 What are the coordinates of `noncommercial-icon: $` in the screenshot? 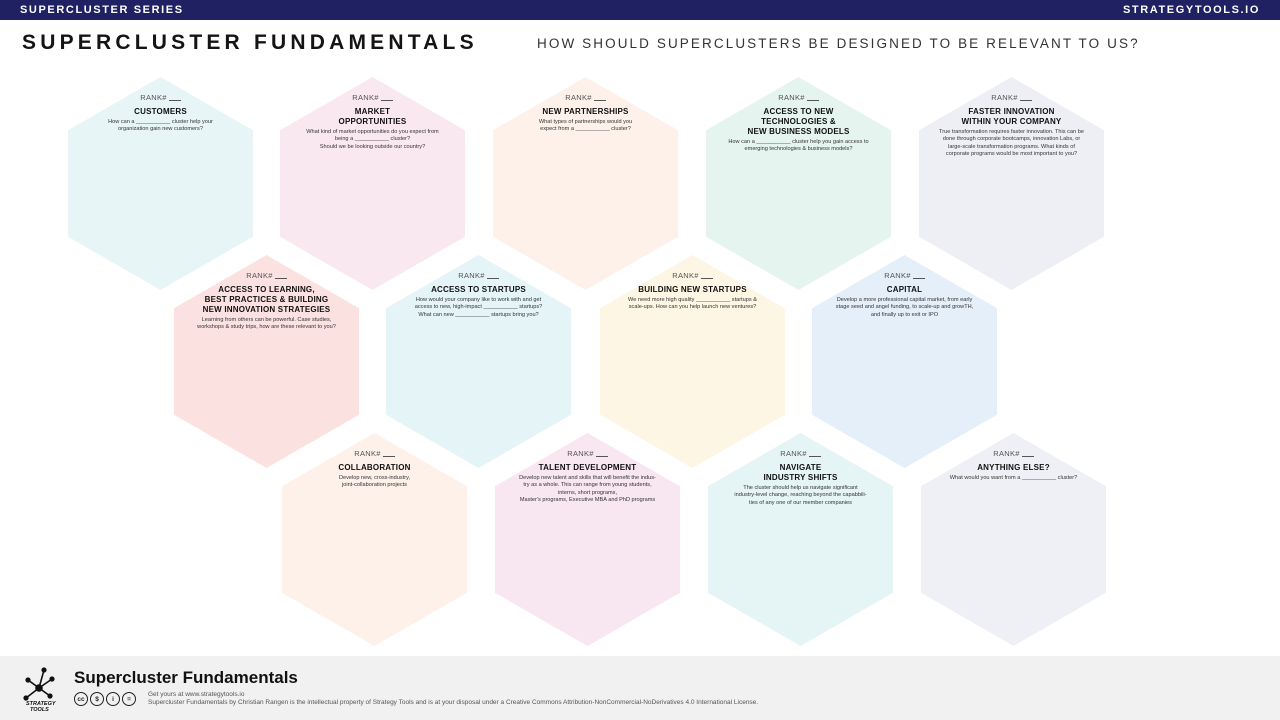 It's located at (97, 699).